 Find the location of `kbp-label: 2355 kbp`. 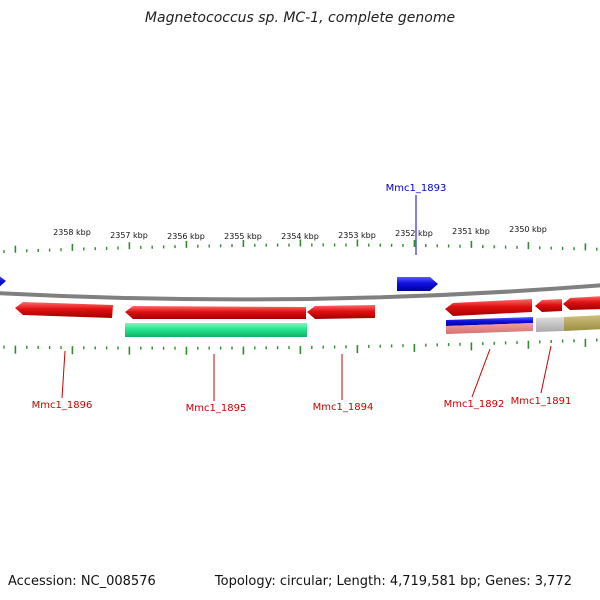

kbp-label: 2355 kbp is located at coordinates (243, 236).